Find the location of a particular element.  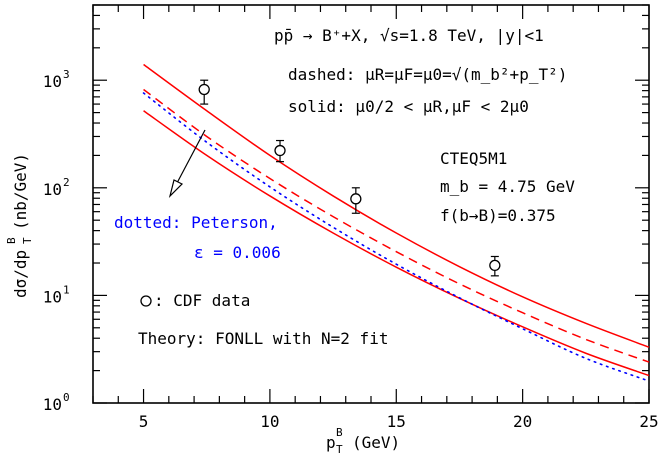

x-tick-label: 15 is located at coordinates (396, 421).